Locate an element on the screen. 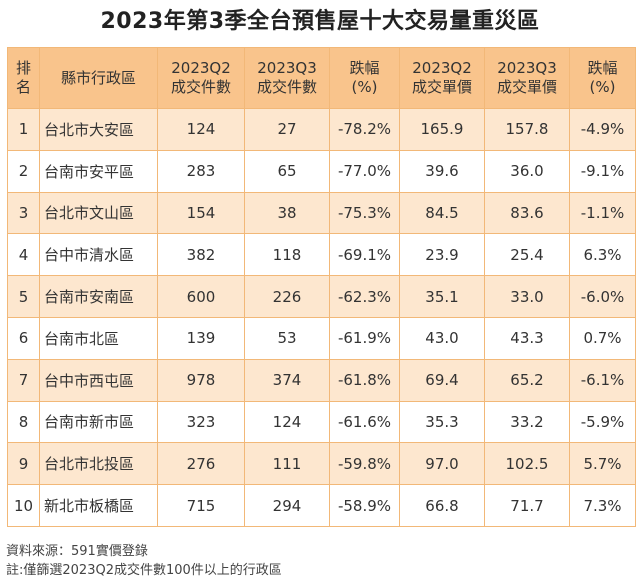 The width and height of the screenshot is (640, 585). cell-q3-count: 27 is located at coordinates (287, 129).